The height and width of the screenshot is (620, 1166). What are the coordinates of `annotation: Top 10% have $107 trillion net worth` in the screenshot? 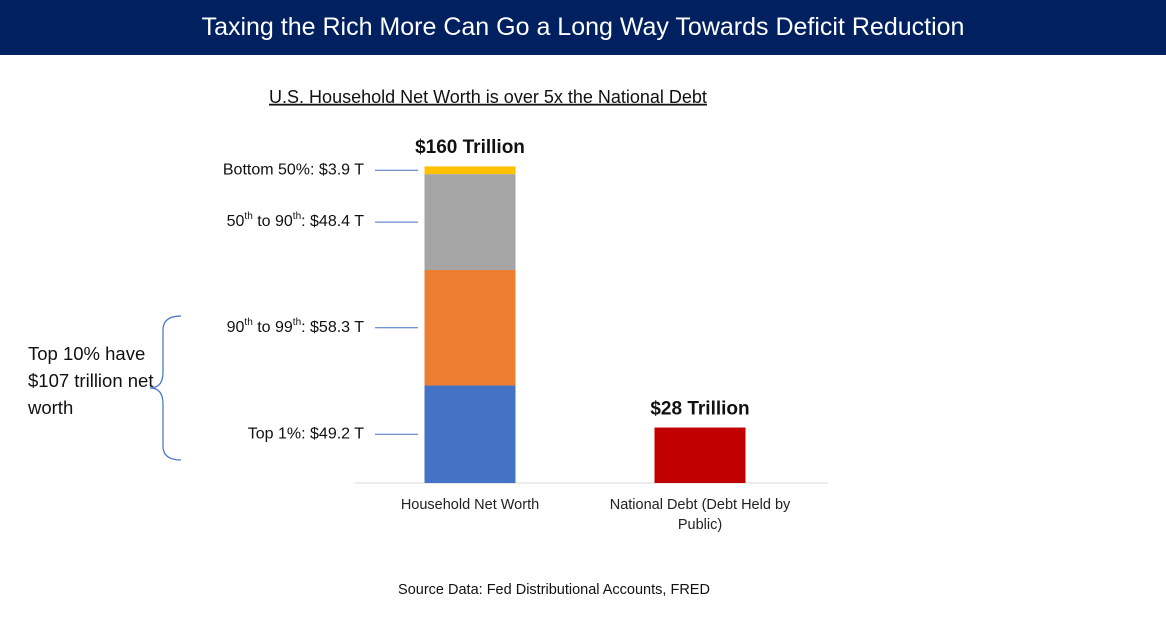 It's located at (91, 380).